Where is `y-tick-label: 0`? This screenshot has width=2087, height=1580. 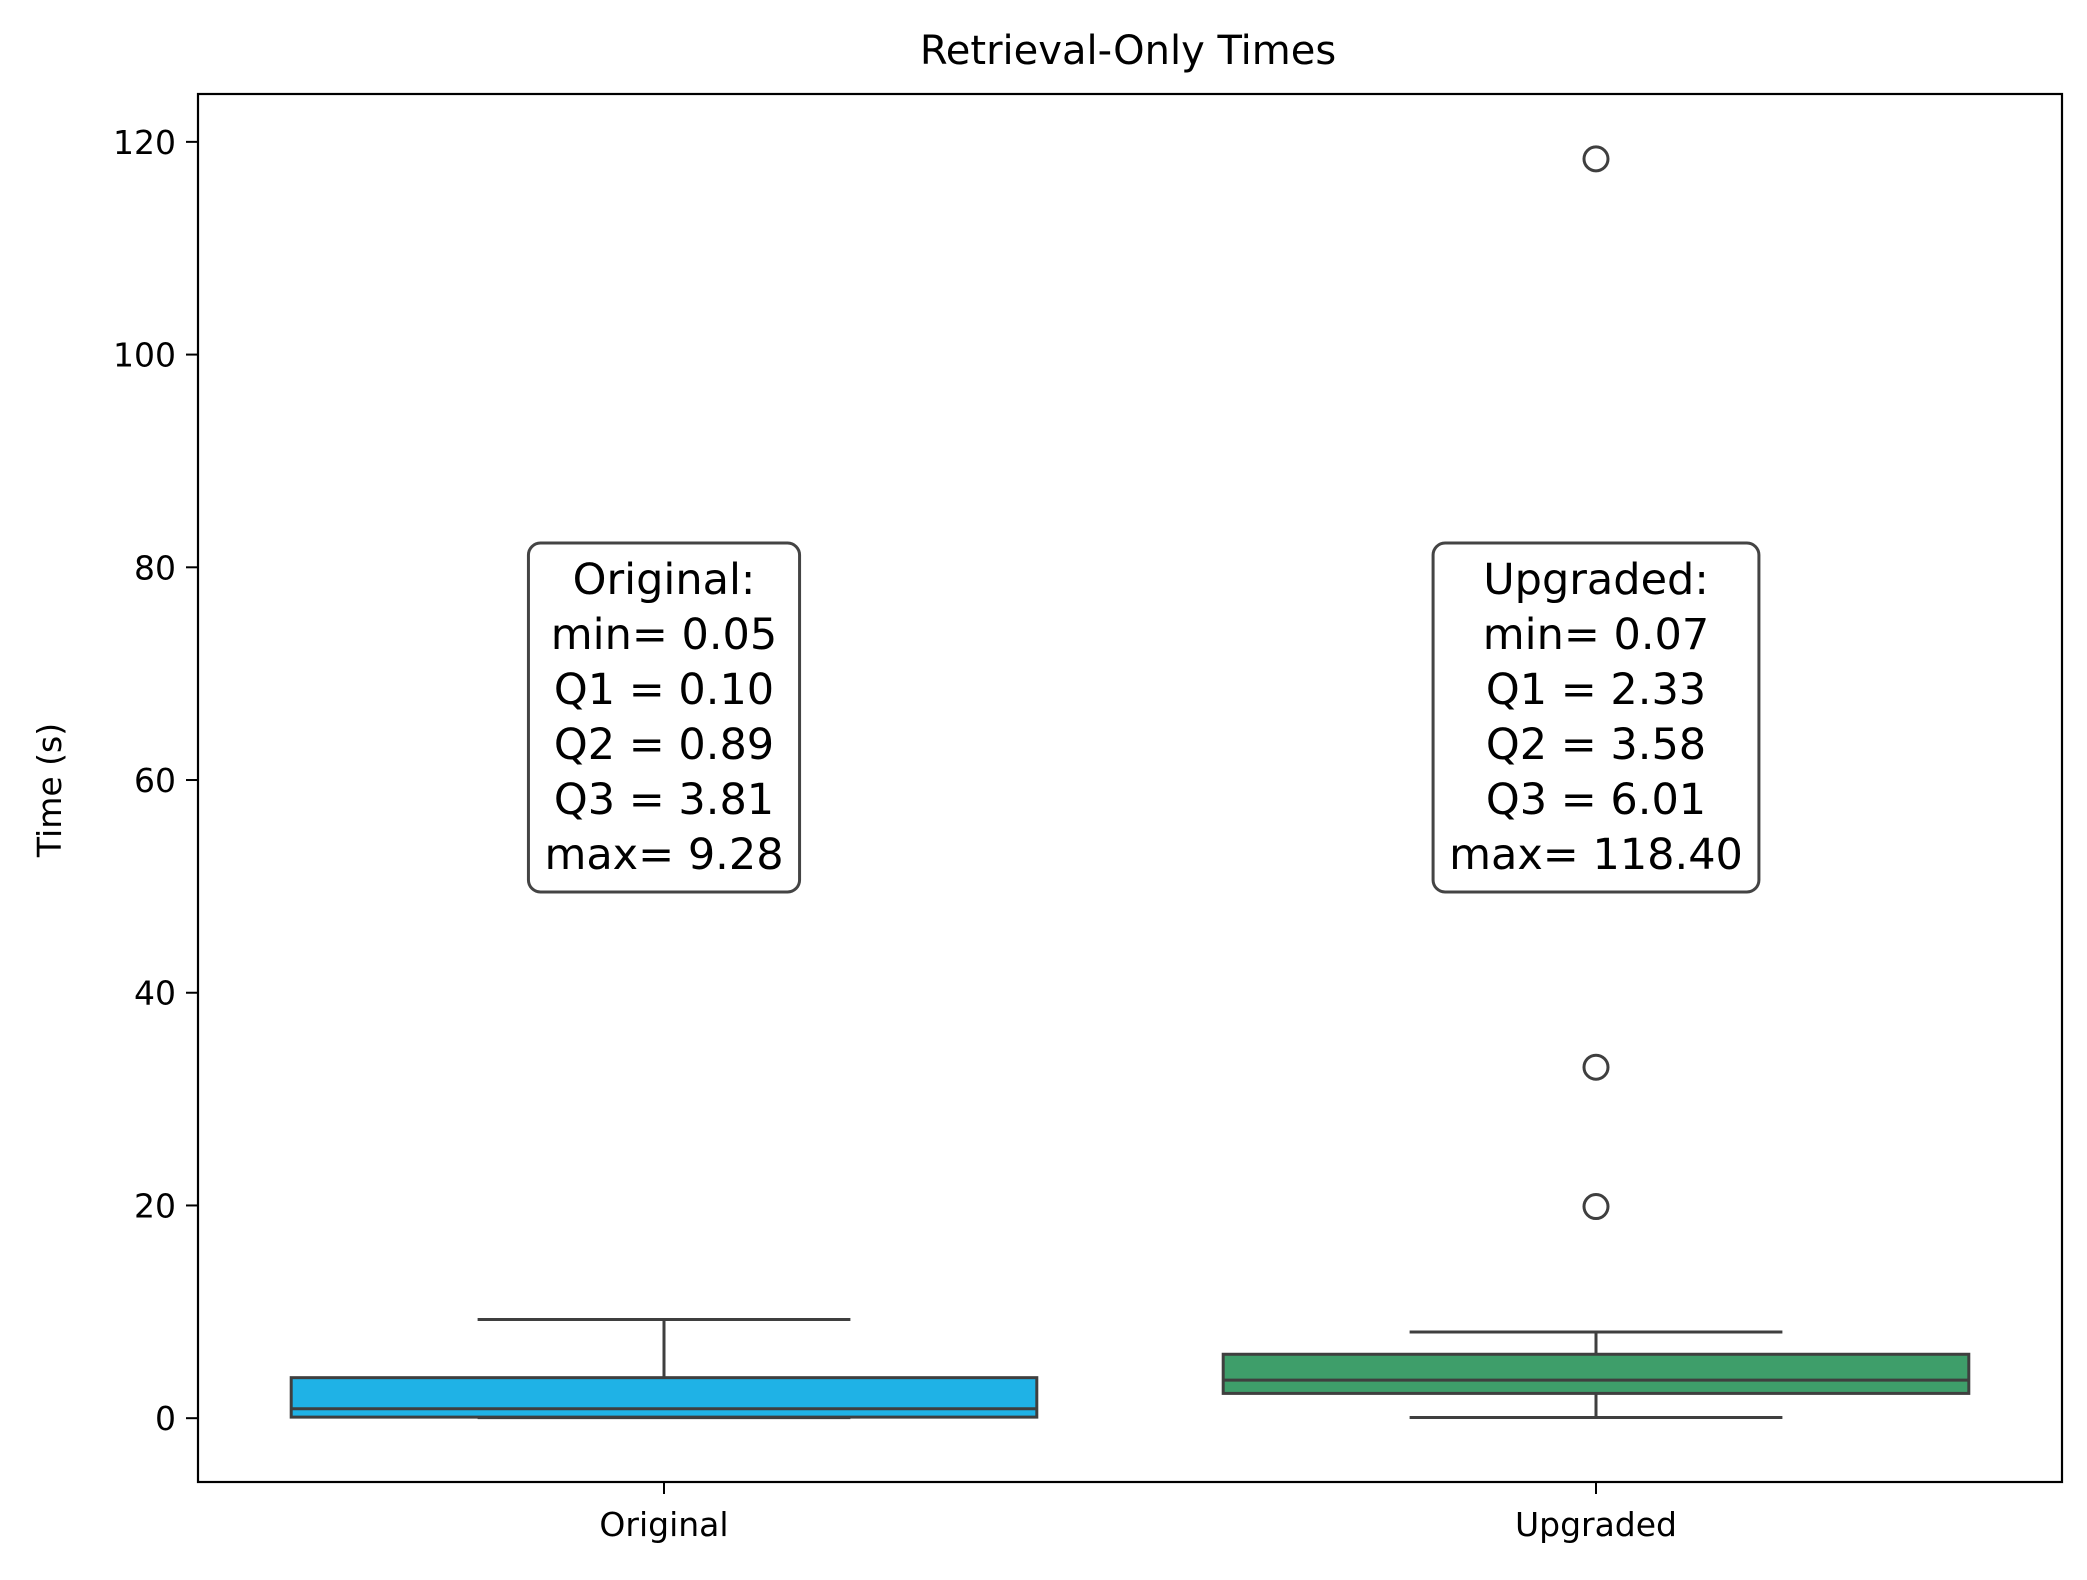 y-tick-label: 0 is located at coordinates (165, 1418).